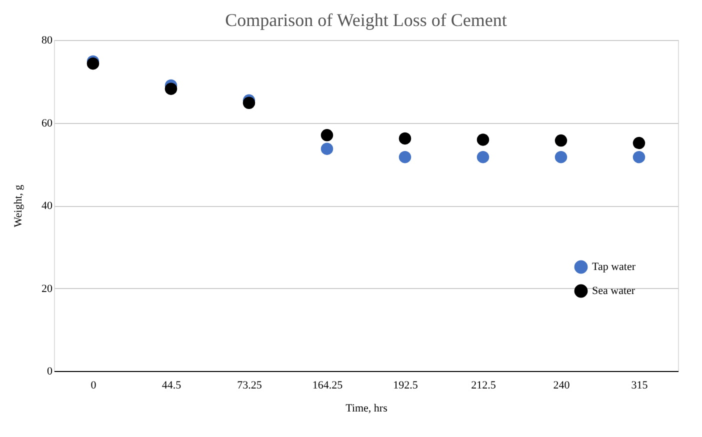 This screenshot has height=437, width=702. What do you see at coordinates (614, 291) in the screenshot?
I see `legend-label: Sea water` at bounding box center [614, 291].